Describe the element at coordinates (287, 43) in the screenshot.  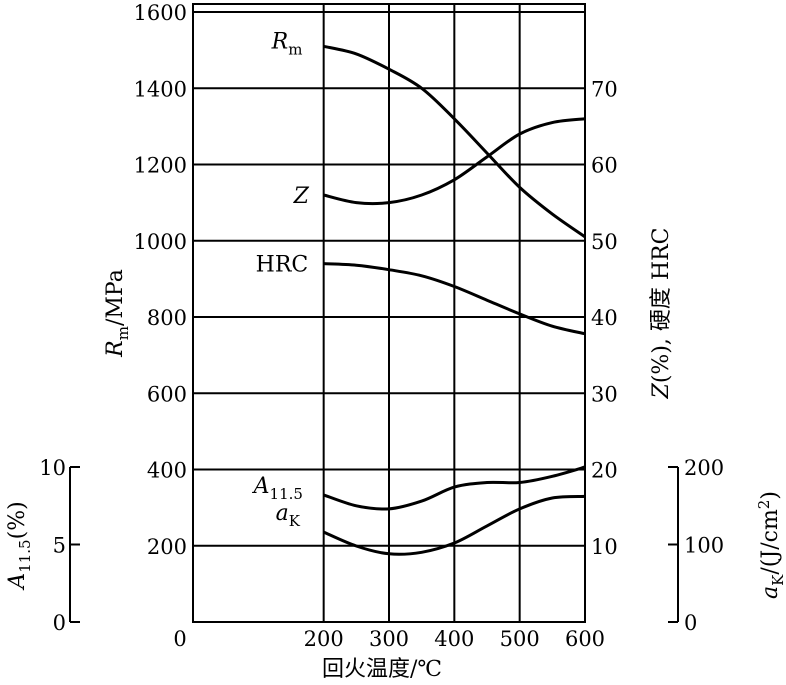
I see `series-label-rm: Rm` at that location.